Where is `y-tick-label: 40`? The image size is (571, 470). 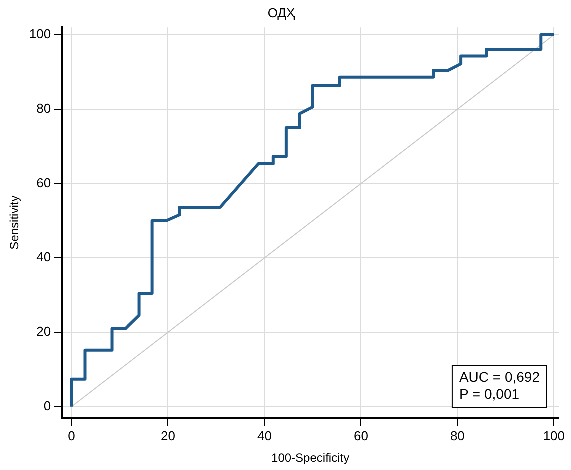 y-tick-label: 40 is located at coordinates (44, 257).